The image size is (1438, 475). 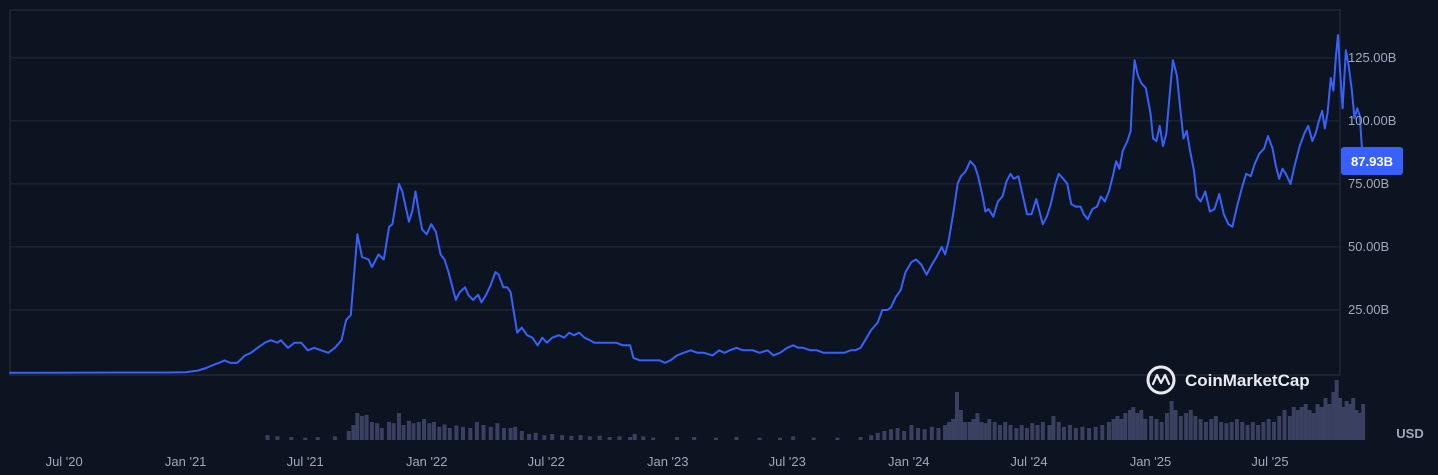 What do you see at coordinates (1368, 183) in the screenshot?
I see `y-tick-label: 75.00B` at bounding box center [1368, 183].